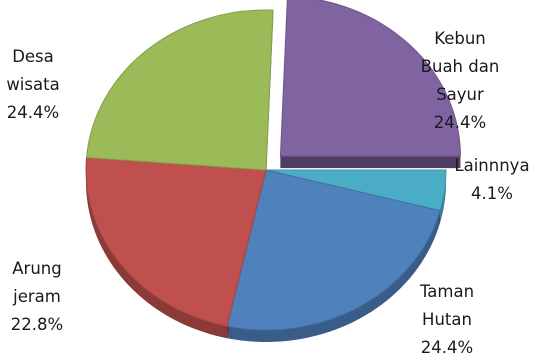 The width and height of the screenshot is (542, 358). I want to click on slice-label-4: Desa wisata 24.4%, so click(32, 84).